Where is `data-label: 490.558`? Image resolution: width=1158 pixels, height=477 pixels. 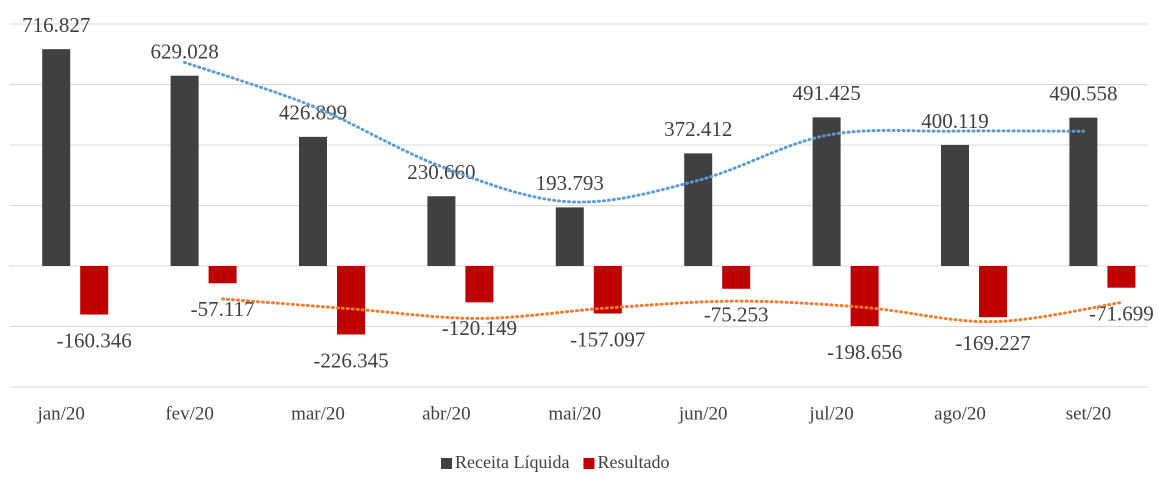 data-label: 490.558 is located at coordinates (1083, 93).